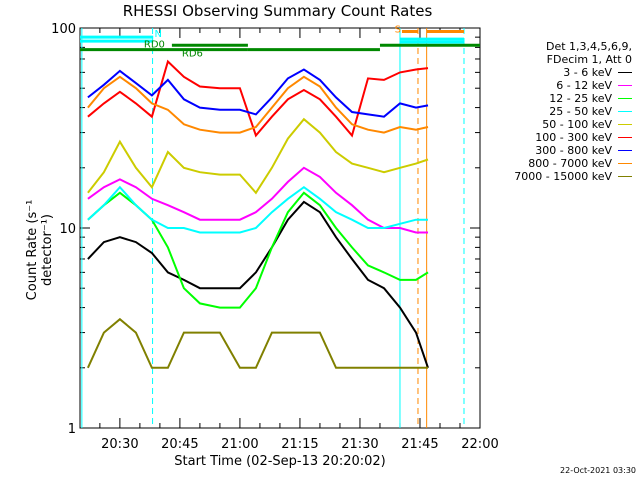  I want to click on legend-entry: 12 - 25 keV, so click(556, 98).